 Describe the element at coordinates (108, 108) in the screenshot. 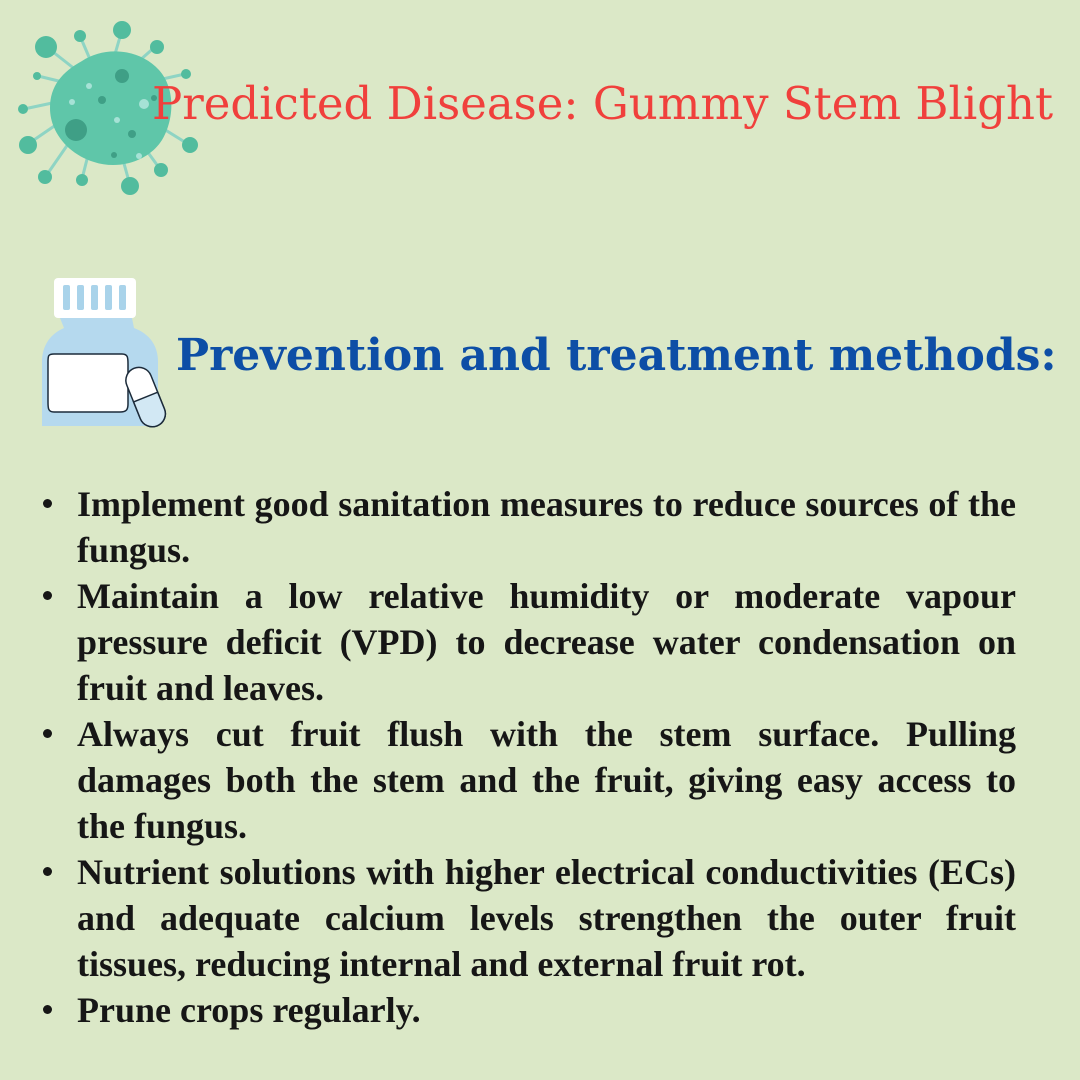

I see `virus-icon` at that location.